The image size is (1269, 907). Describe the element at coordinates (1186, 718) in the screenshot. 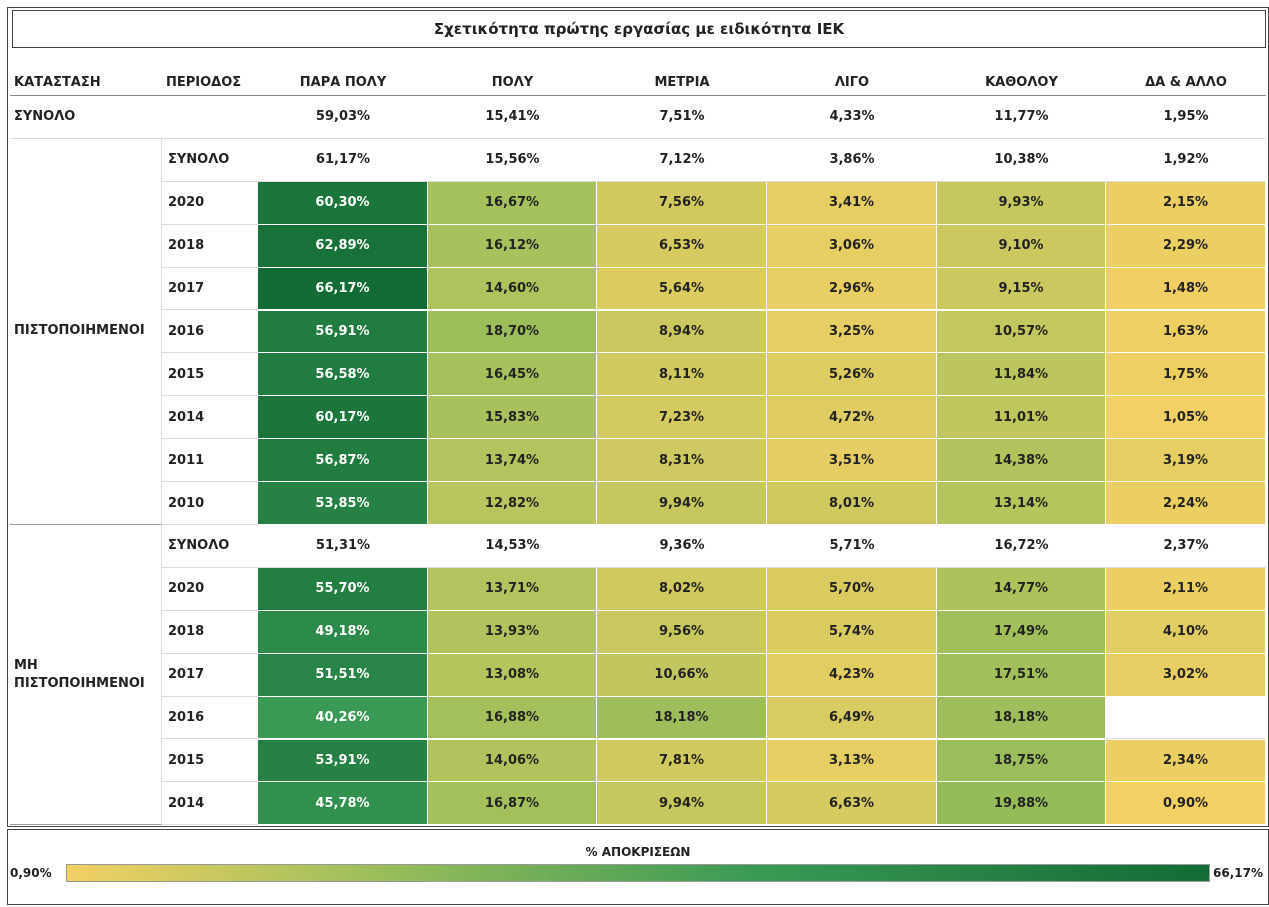

I see `cell` at that location.